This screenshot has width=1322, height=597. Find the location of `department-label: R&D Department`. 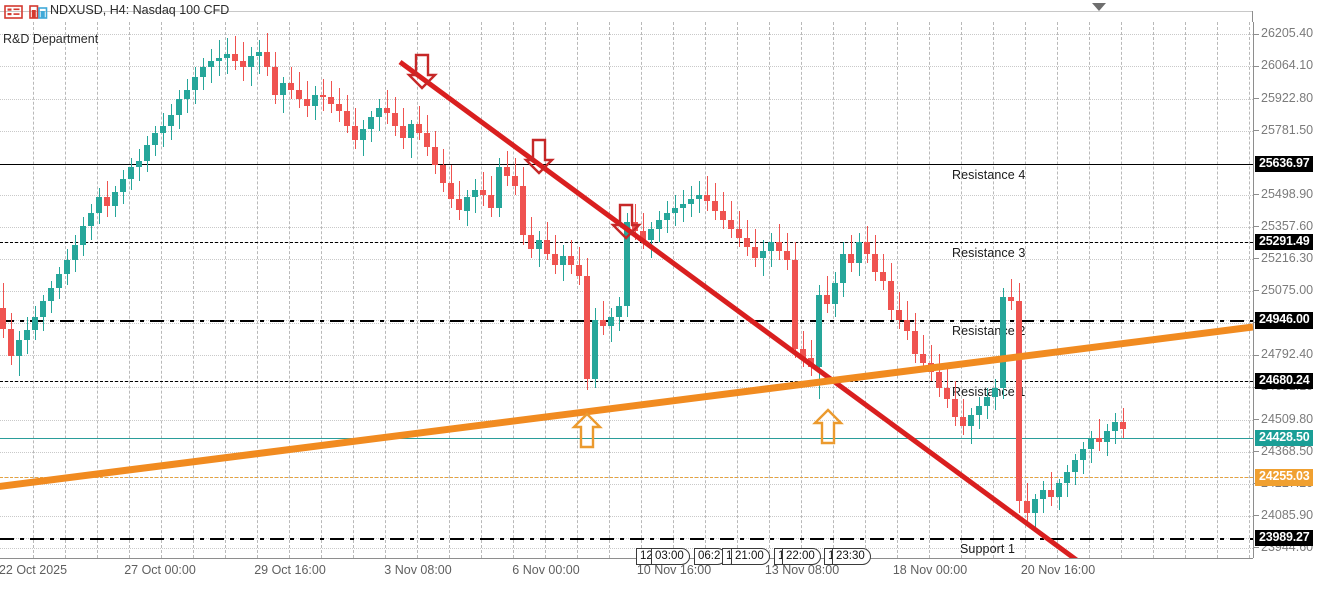

department-label: R&D Department is located at coordinates (51, 39).